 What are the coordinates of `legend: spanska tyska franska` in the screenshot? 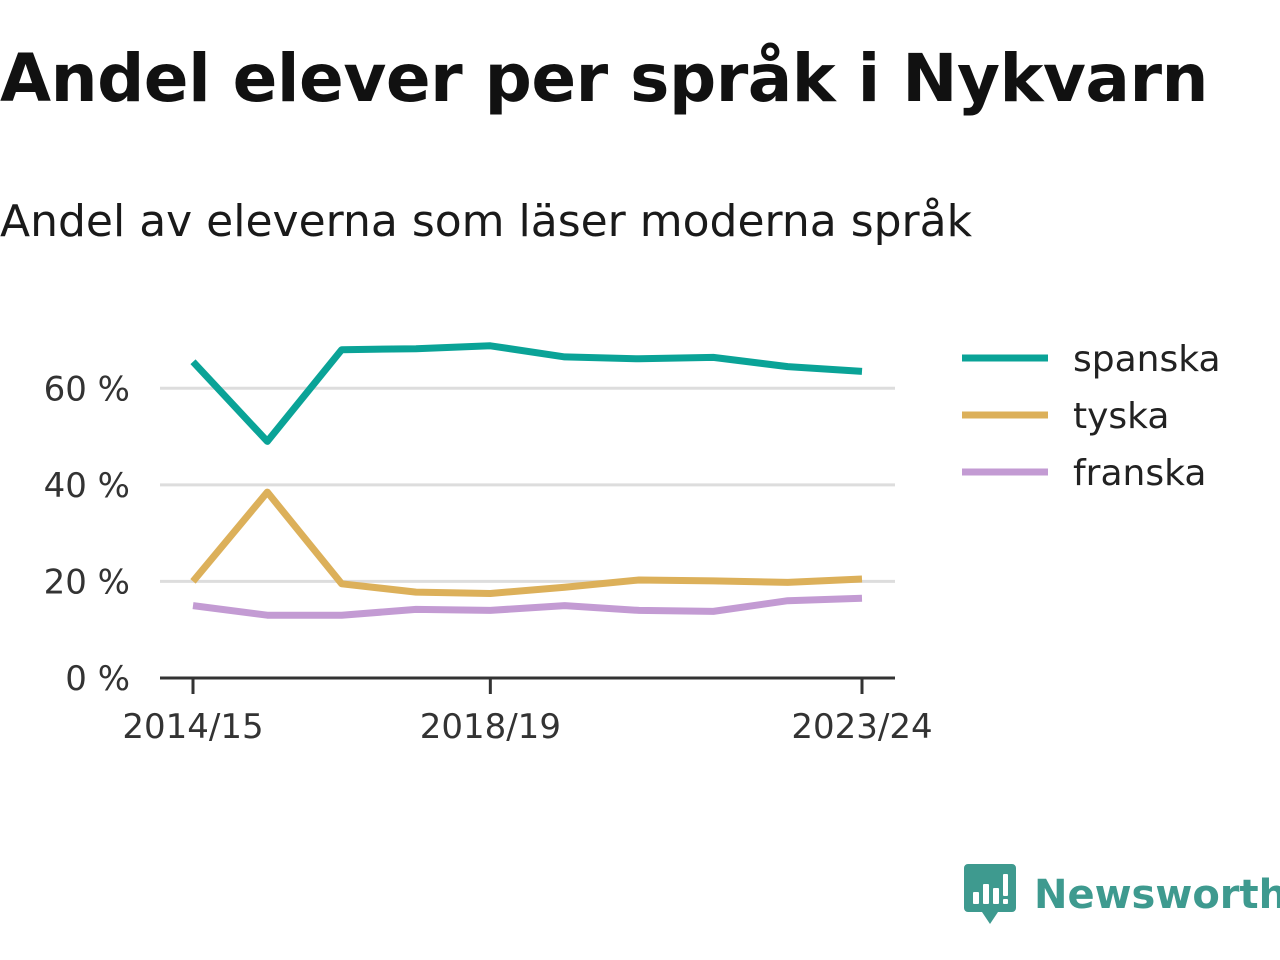 It's located at (1091, 416).